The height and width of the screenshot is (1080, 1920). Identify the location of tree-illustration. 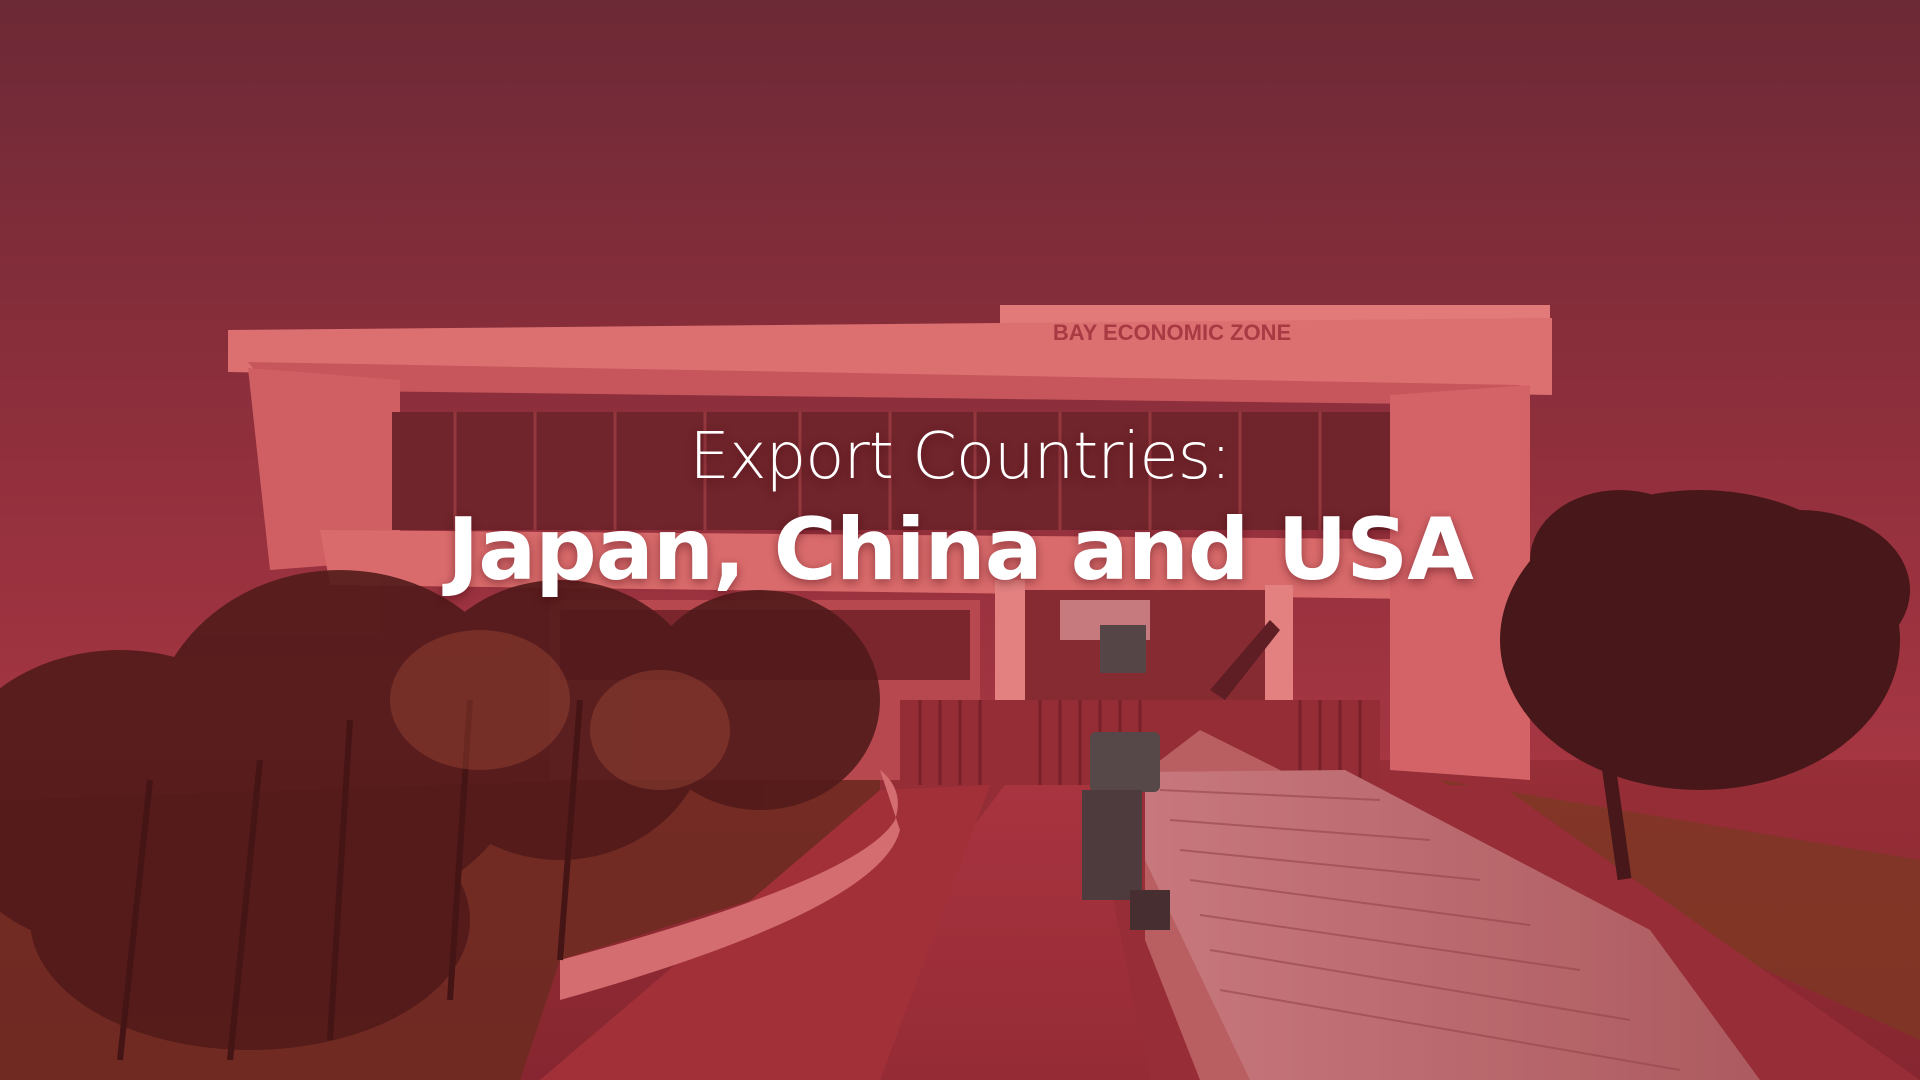
(1705, 685).